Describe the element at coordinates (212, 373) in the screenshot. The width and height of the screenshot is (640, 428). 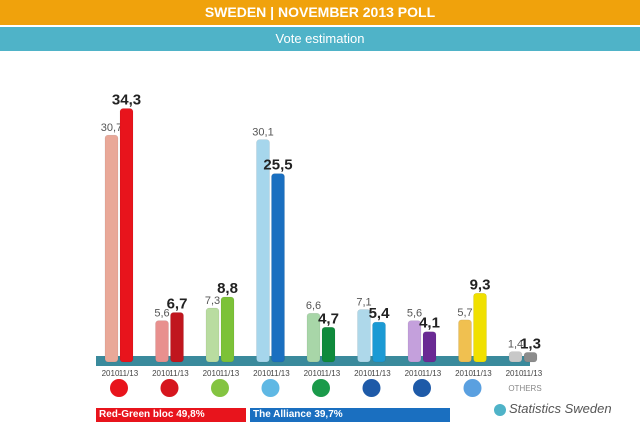
I see `tick-label-mp-prev: 2010` at that location.